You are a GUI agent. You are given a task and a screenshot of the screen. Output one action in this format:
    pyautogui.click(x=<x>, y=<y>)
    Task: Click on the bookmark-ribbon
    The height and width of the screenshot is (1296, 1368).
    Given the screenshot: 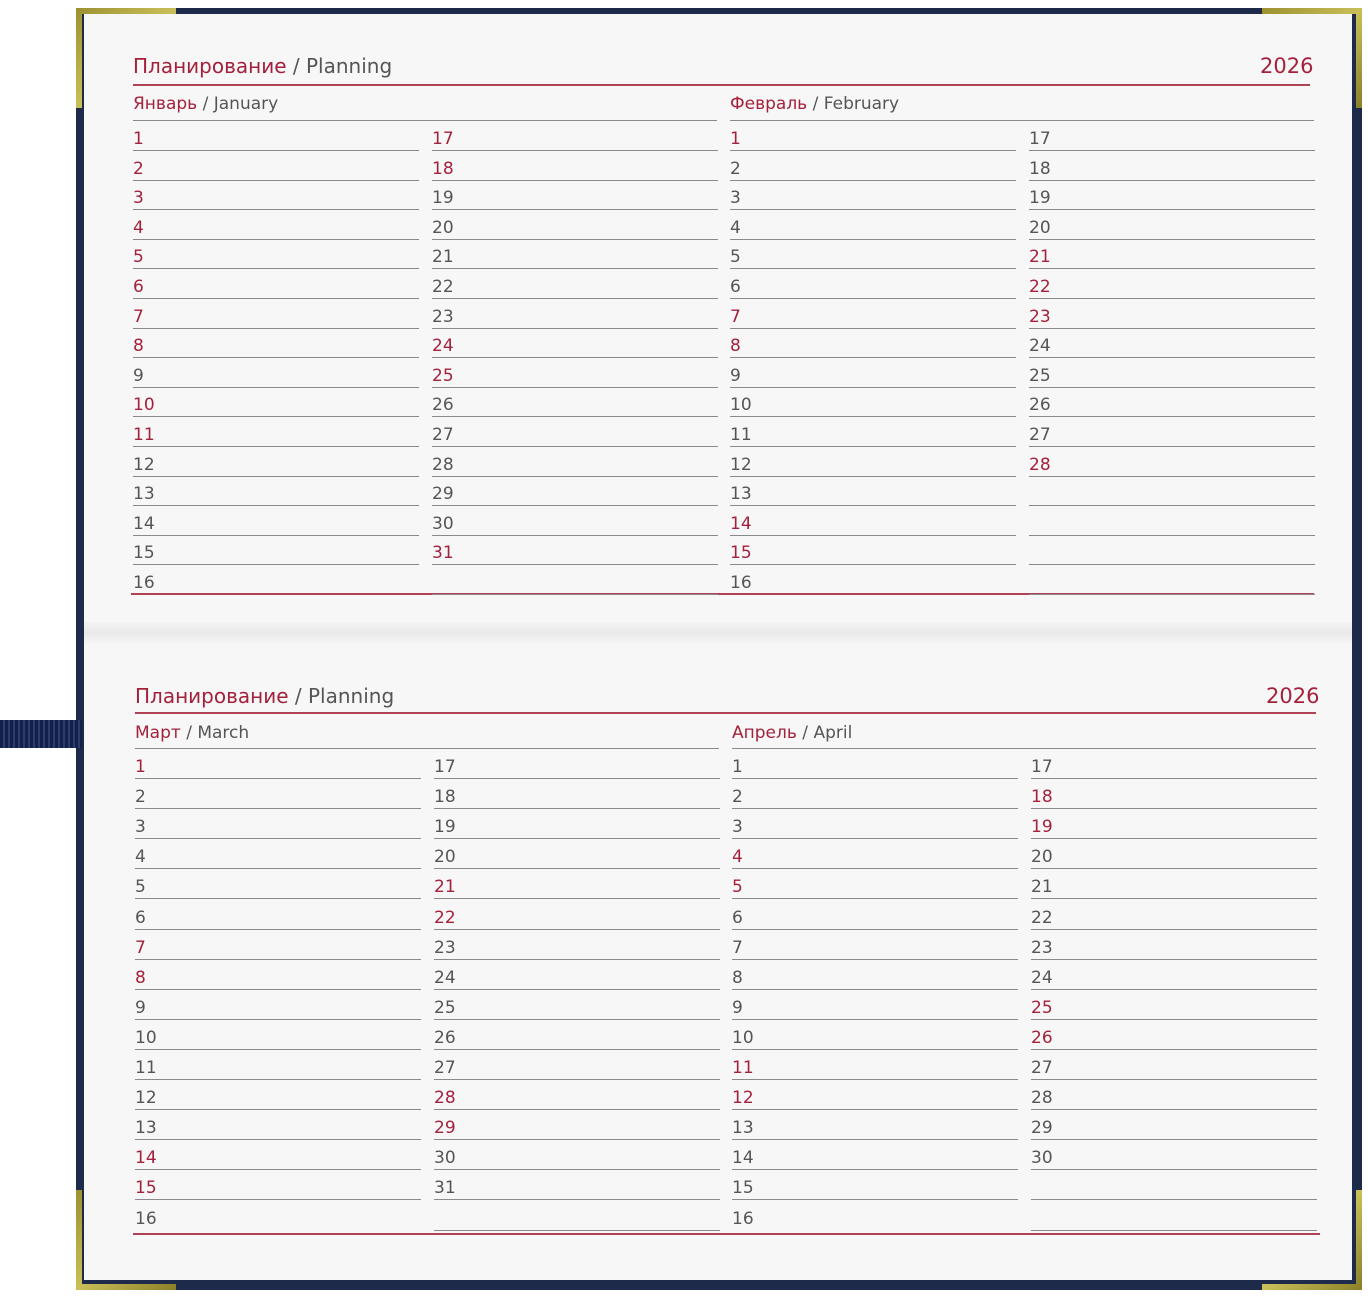 What is the action you would take?
    pyautogui.click(x=41, y=734)
    